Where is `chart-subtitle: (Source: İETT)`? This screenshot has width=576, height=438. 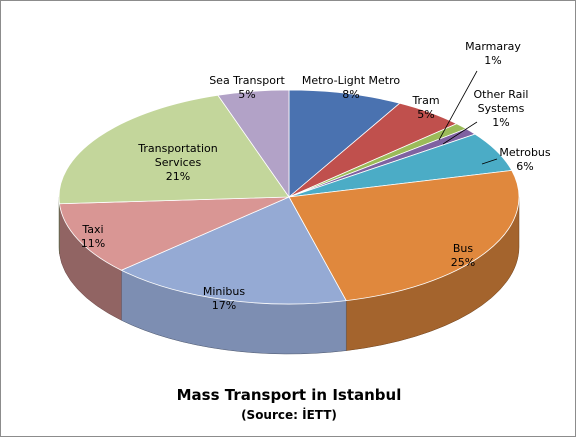
chart-subtitle: (Source: İETT) is located at coordinates (289, 414).